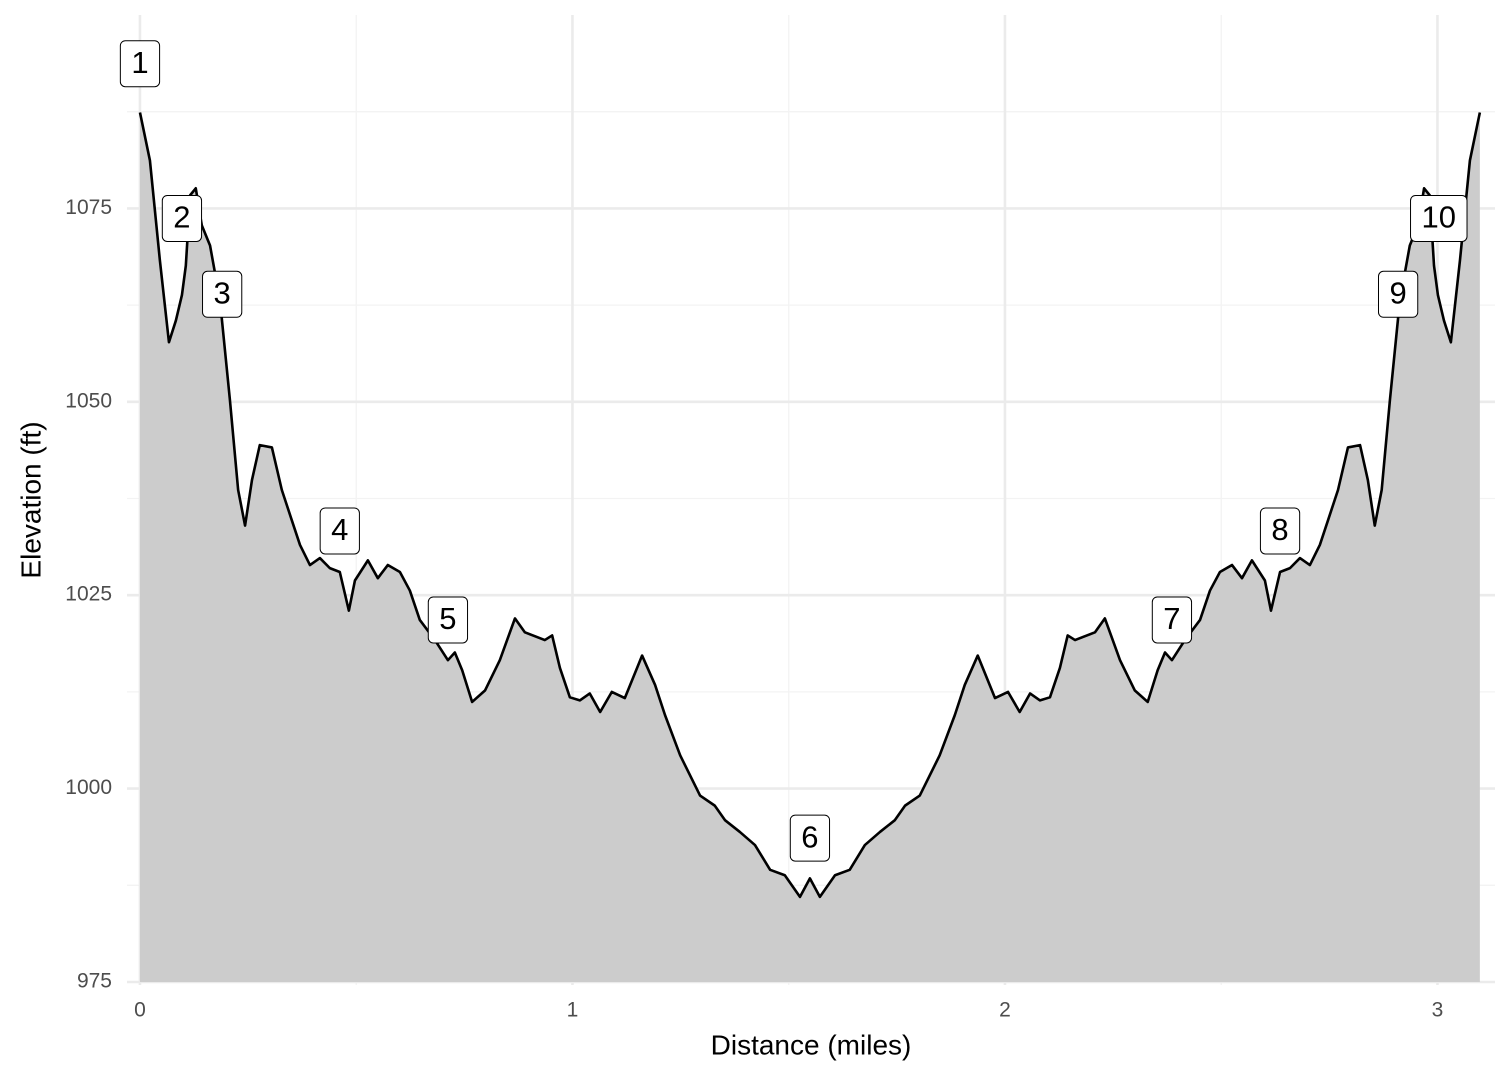  I want to click on waypoint-label: 6, so click(810, 838).